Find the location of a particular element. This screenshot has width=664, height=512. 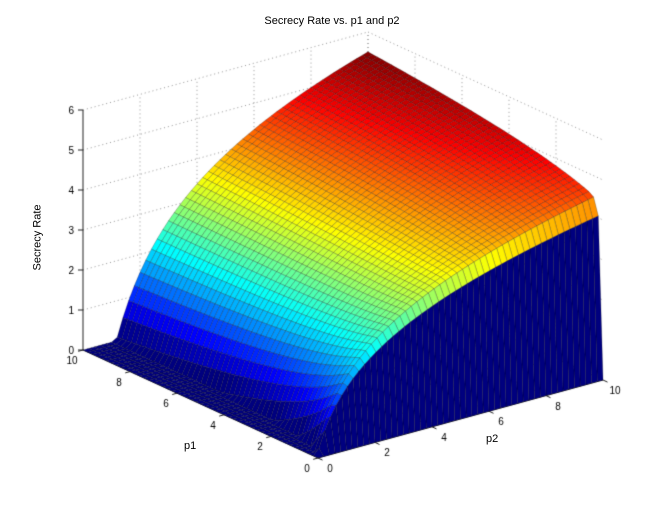

z-axis-label: Secrecy Rate is located at coordinates (37, 237).